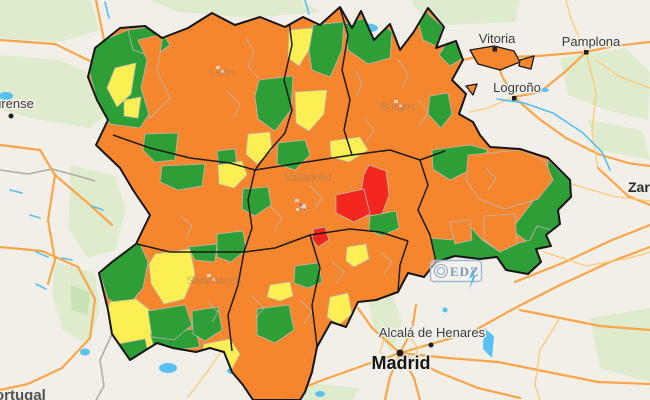 The image size is (650, 400). I want to click on province-label: Burgos, so click(398, 107).